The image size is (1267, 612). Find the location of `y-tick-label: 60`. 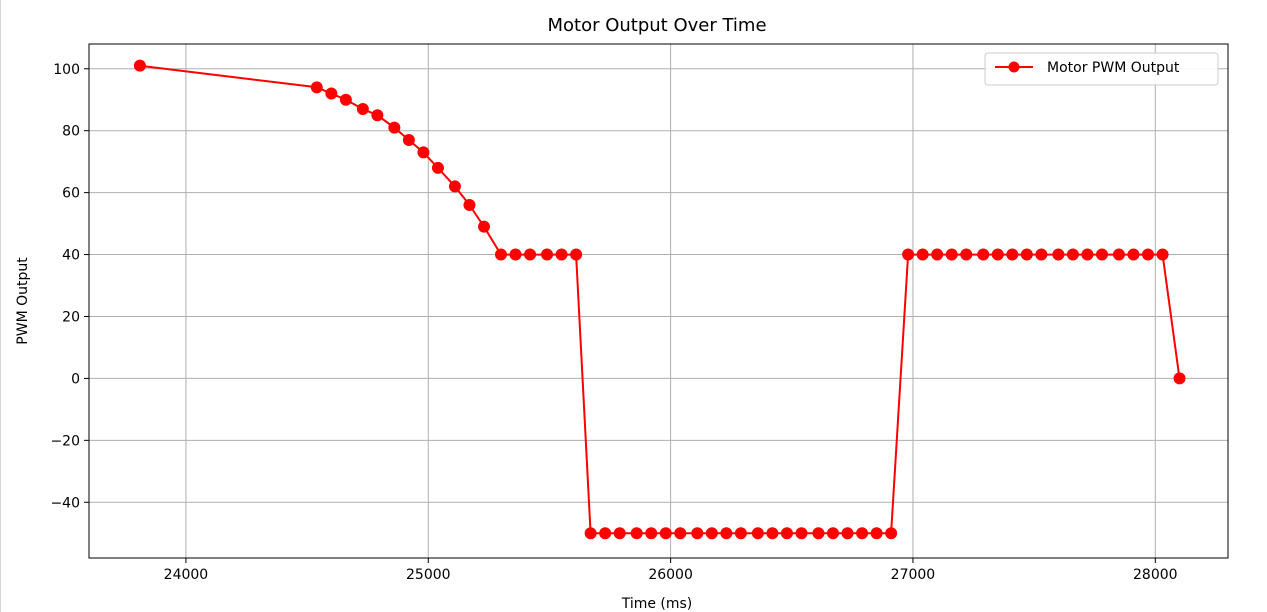

y-tick-label: 60 is located at coordinates (71, 194).